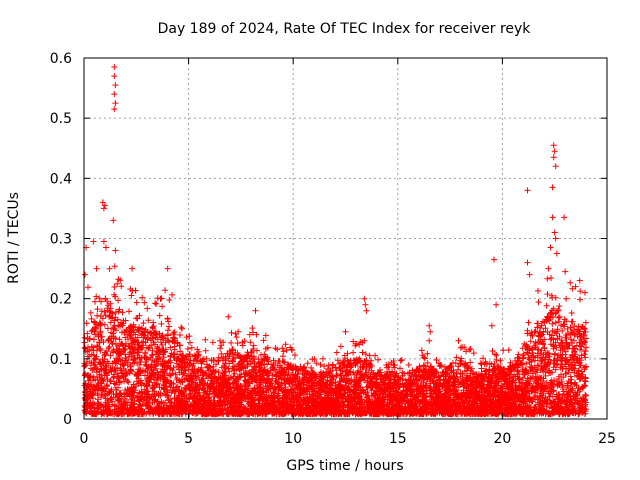 This screenshot has height=480, width=640. Describe the element at coordinates (61, 59) in the screenshot. I see `y-tick-label: 0.6` at that location.